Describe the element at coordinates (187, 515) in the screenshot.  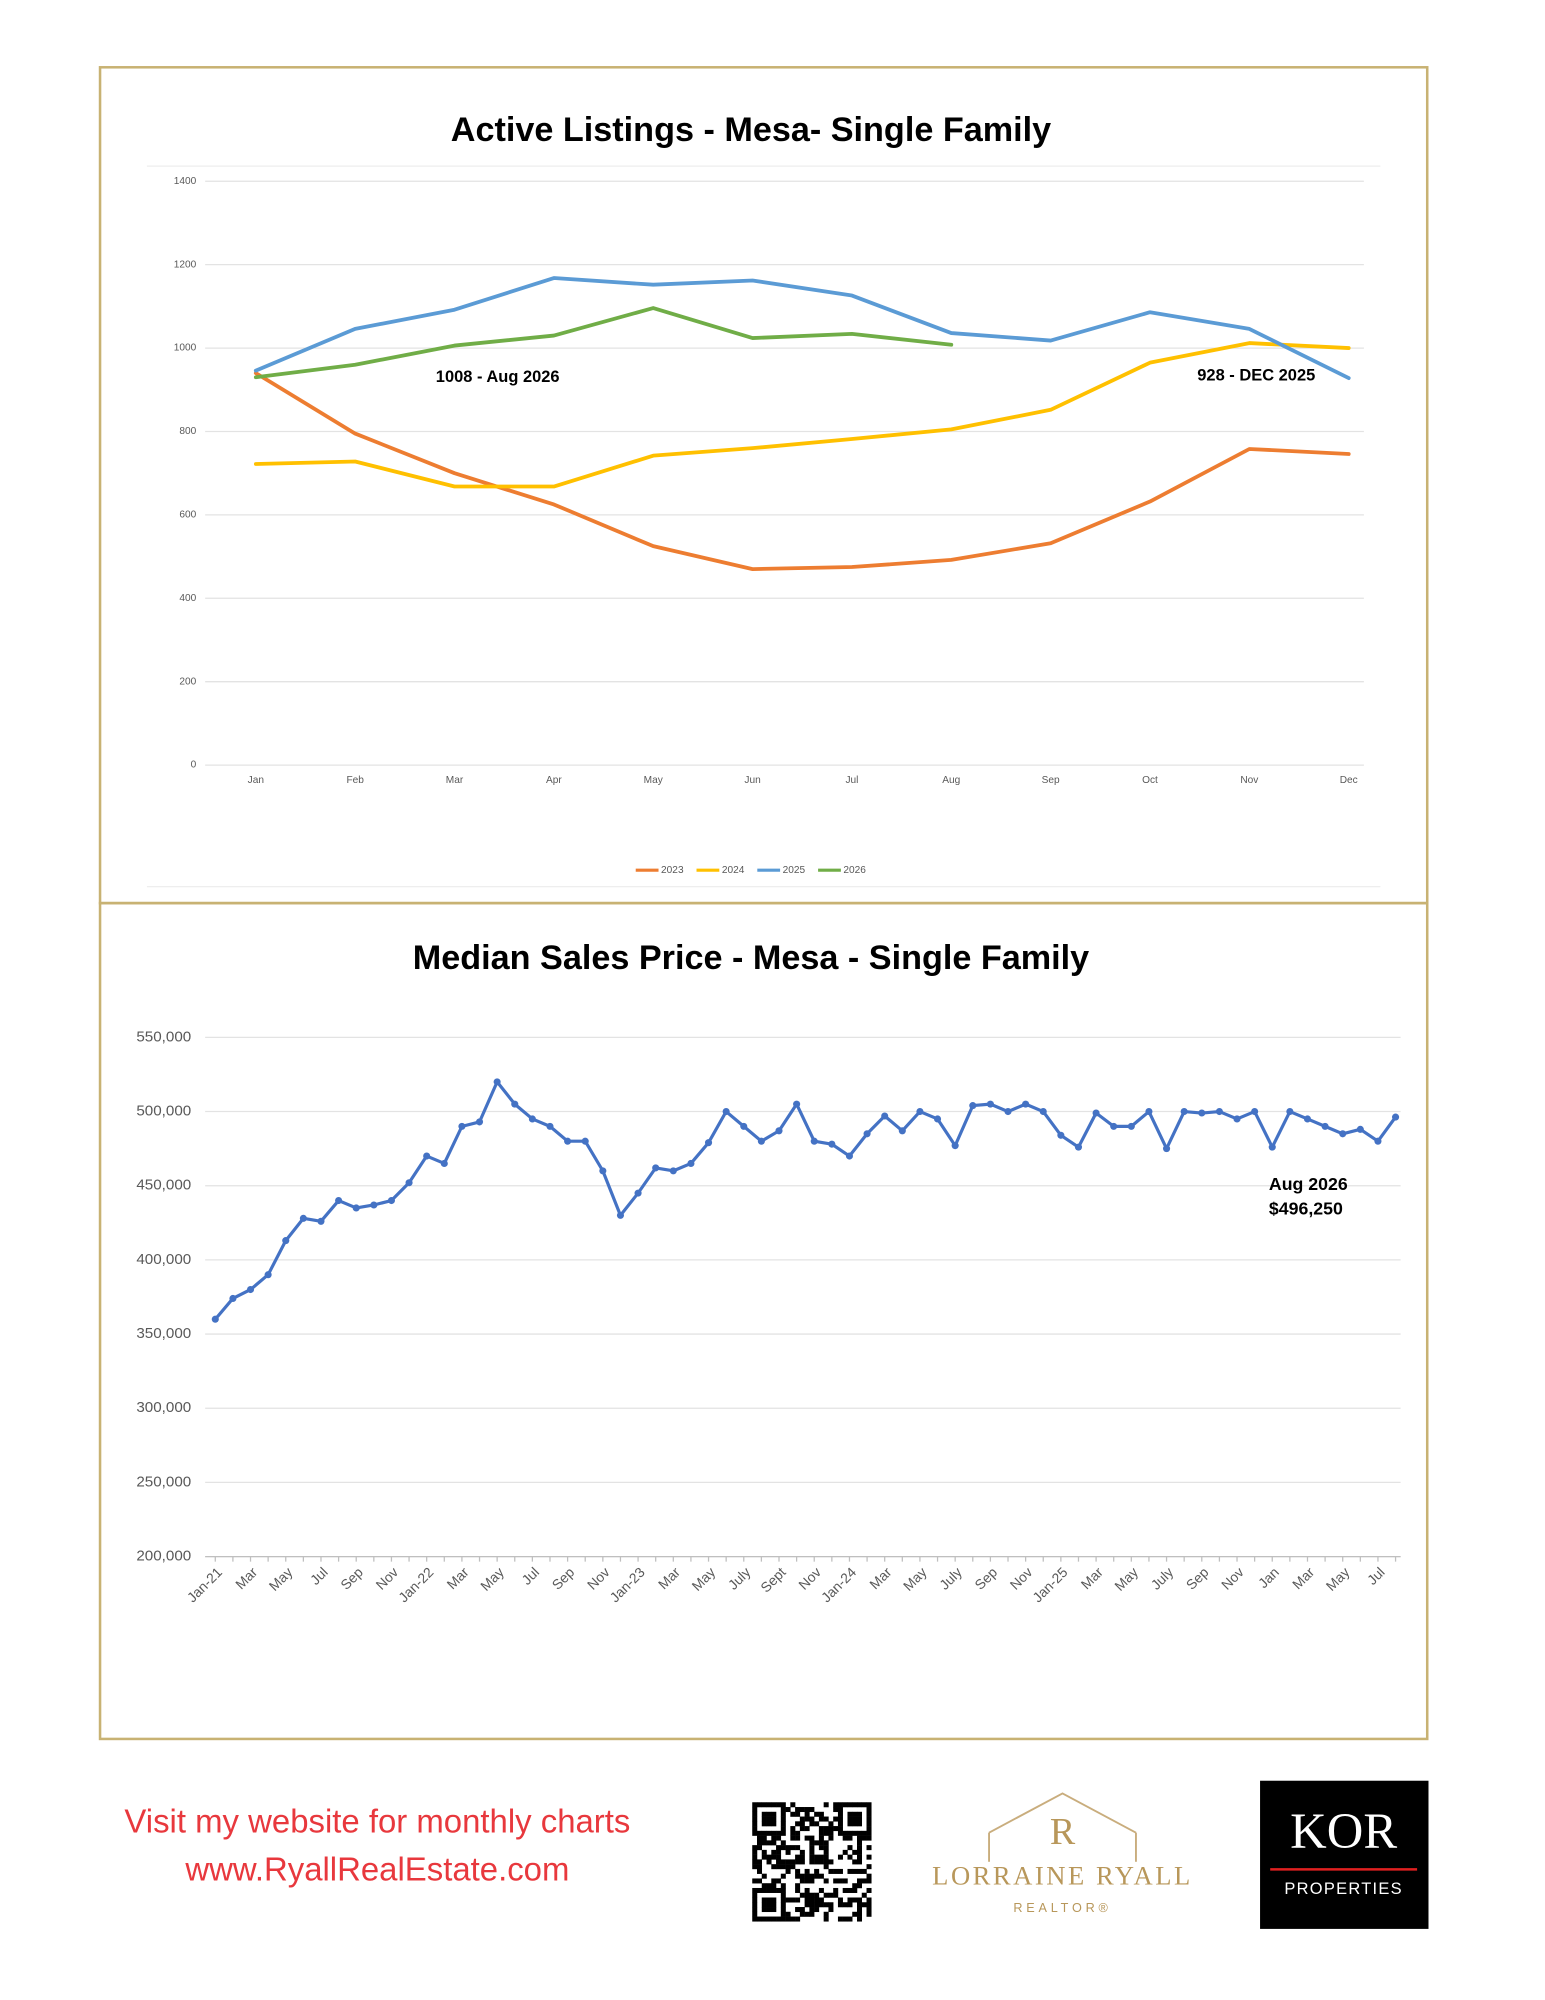
I see `y-tick-label: 600` at that location.